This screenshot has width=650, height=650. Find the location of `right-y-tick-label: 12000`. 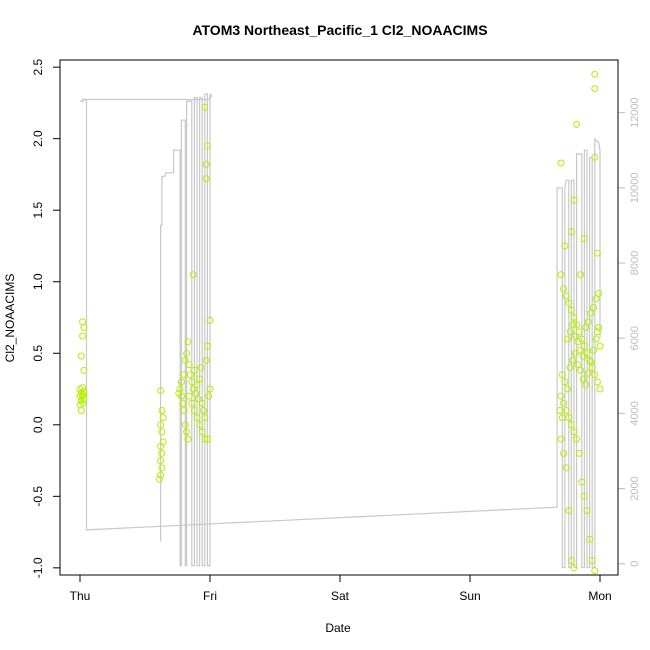

right-y-tick-label: 12000 is located at coordinates (635, 112).